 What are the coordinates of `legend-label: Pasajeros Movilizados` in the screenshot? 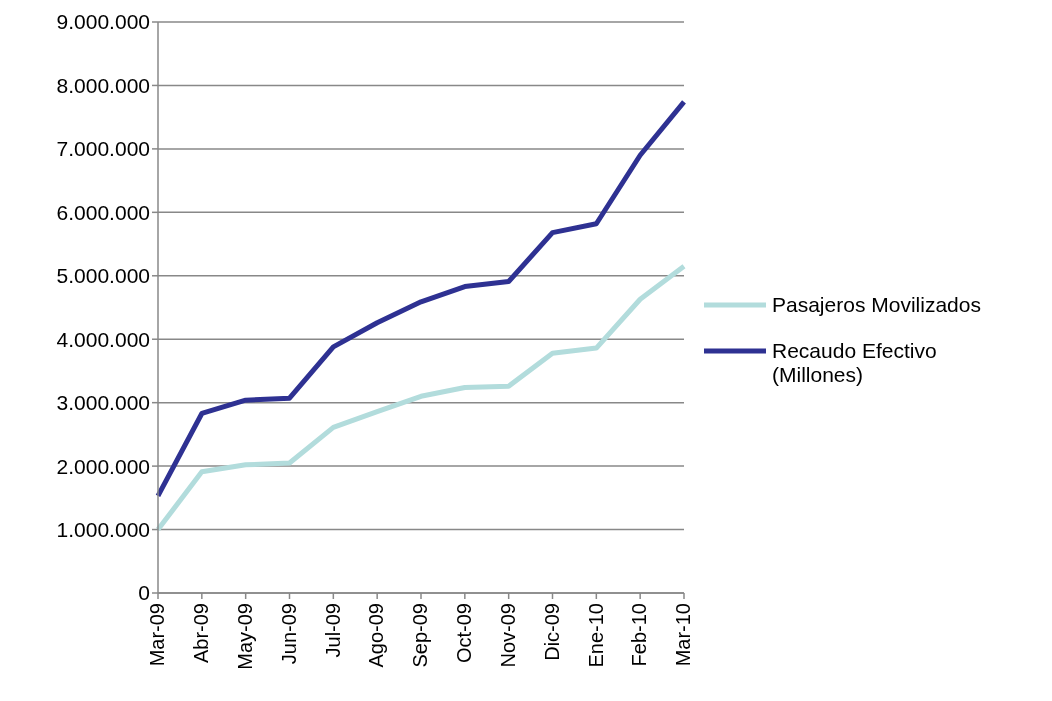 It's located at (877, 304).